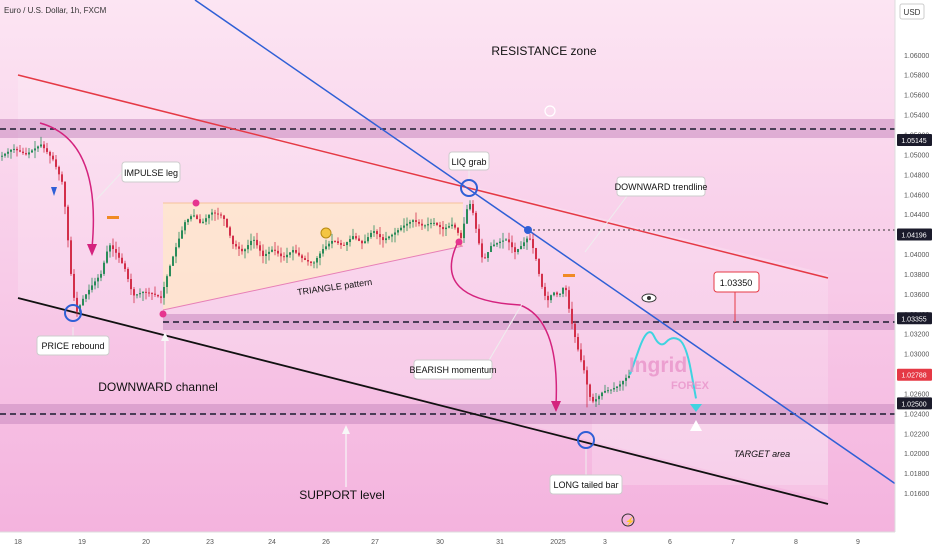  I want to click on impulse-leg-arrowhead, so click(92, 250).